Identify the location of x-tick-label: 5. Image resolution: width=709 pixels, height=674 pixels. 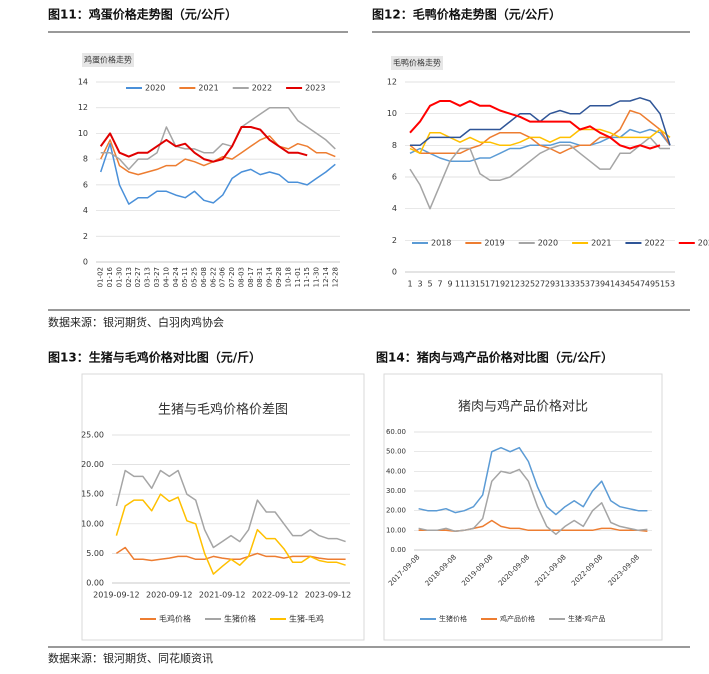
(429, 284).